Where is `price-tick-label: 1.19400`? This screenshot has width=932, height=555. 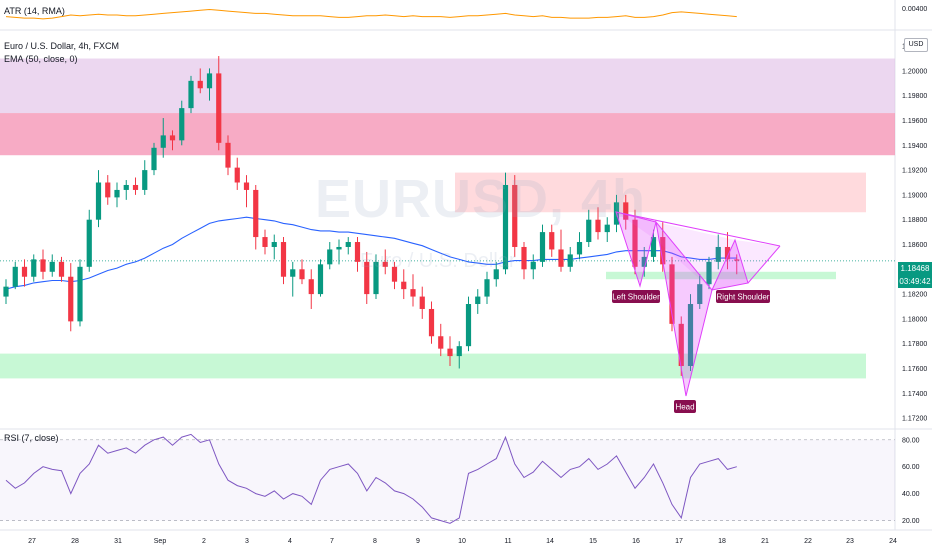 price-tick-label: 1.19400 is located at coordinates (914, 146).